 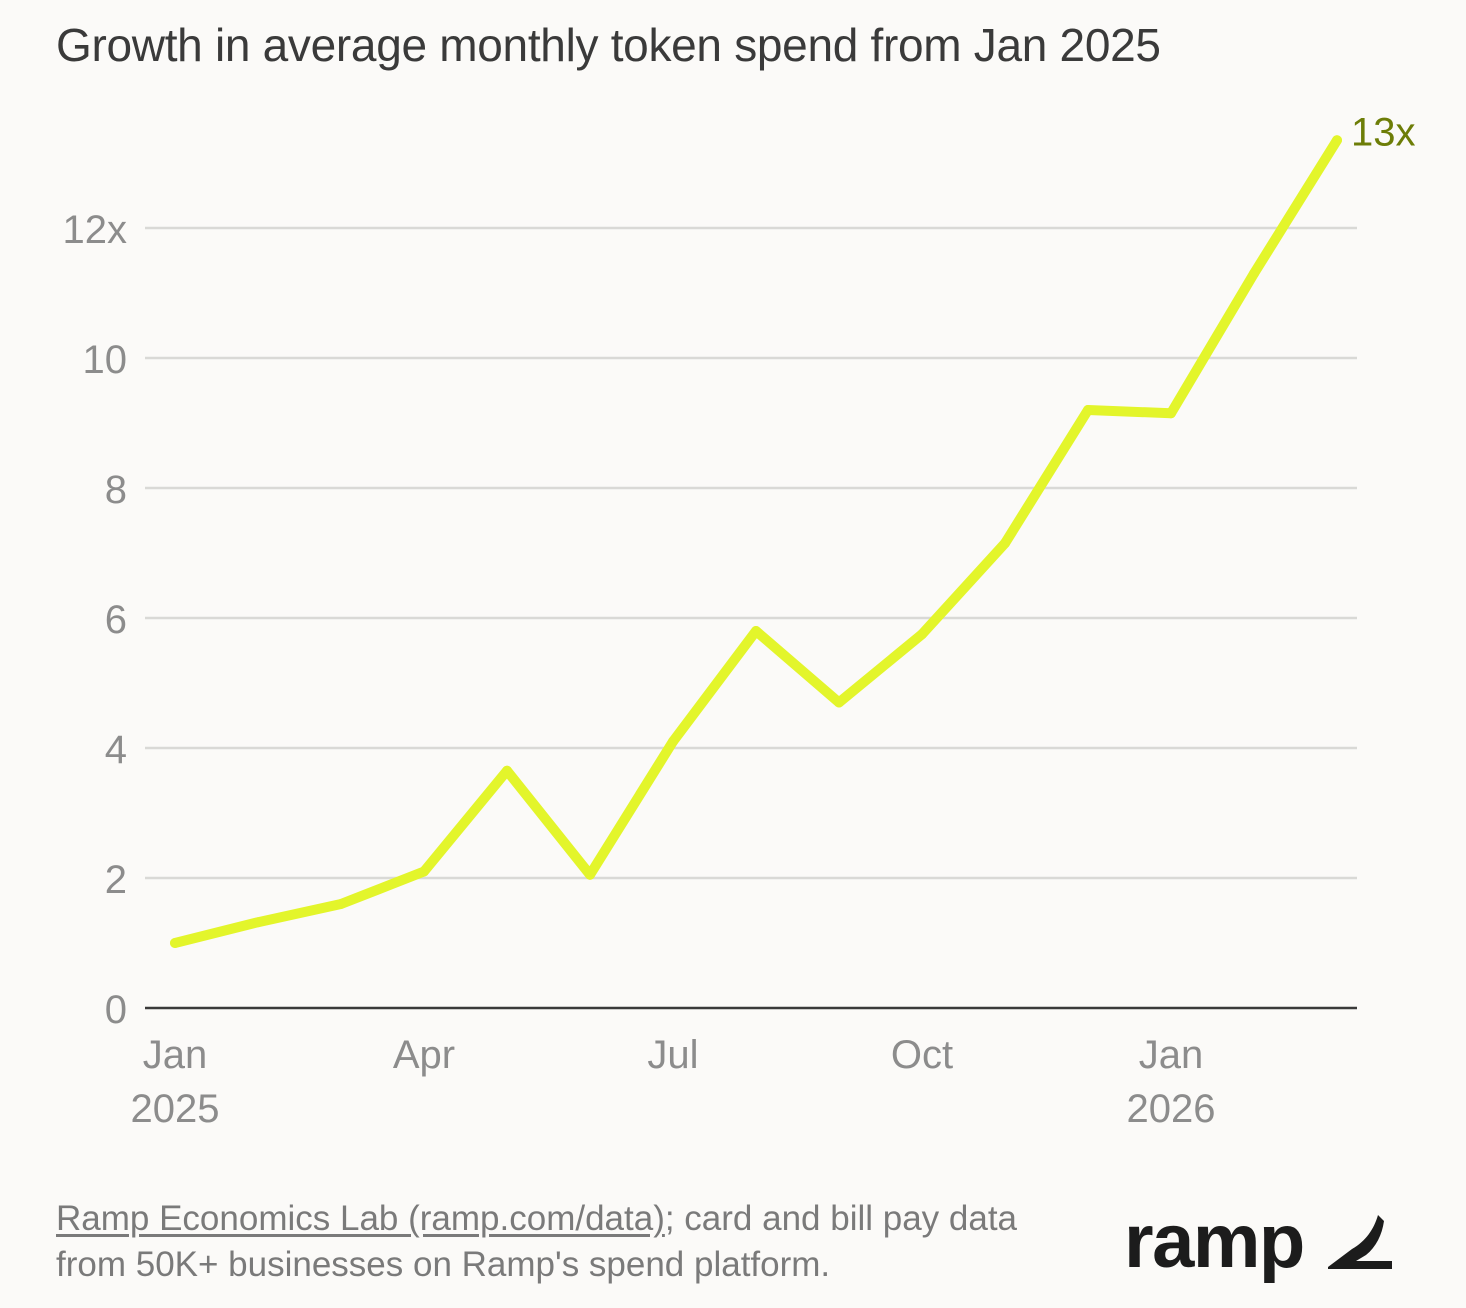 What do you see at coordinates (175, 1109) in the screenshot?
I see `x-tick-label-0-1: 2025` at bounding box center [175, 1109].